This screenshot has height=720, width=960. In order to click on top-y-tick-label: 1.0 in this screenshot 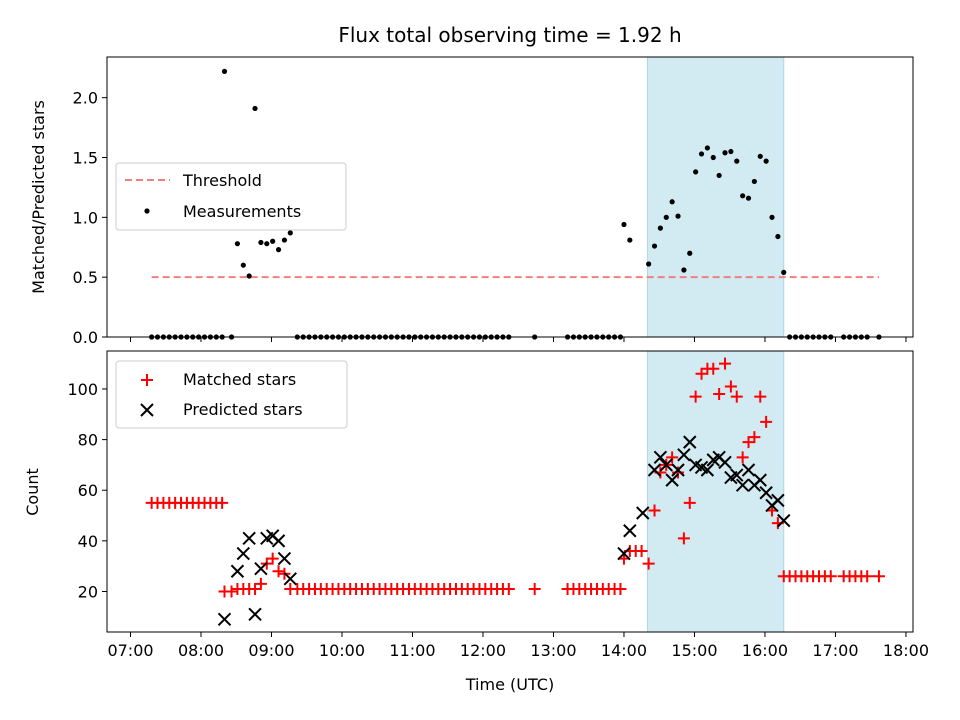, I will do `click(85, 217)`.